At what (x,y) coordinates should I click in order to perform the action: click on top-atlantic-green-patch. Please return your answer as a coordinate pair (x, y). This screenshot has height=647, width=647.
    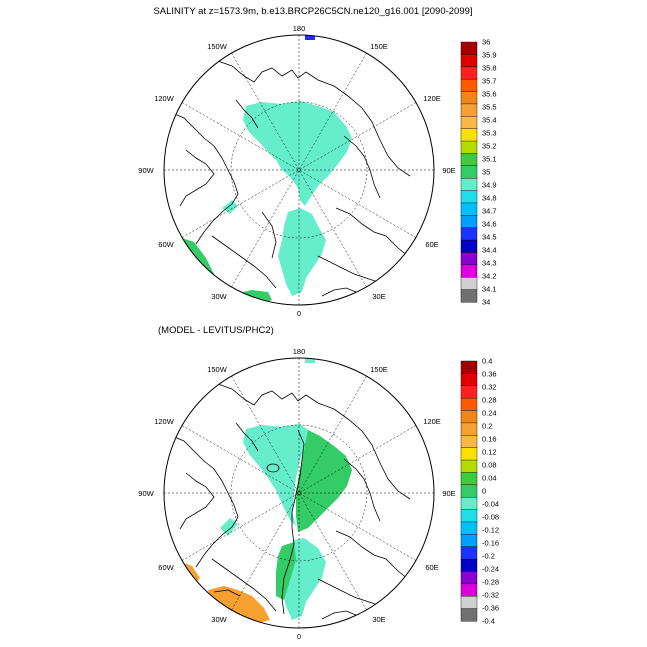
    Looking at the image, I should click on (255, 297).